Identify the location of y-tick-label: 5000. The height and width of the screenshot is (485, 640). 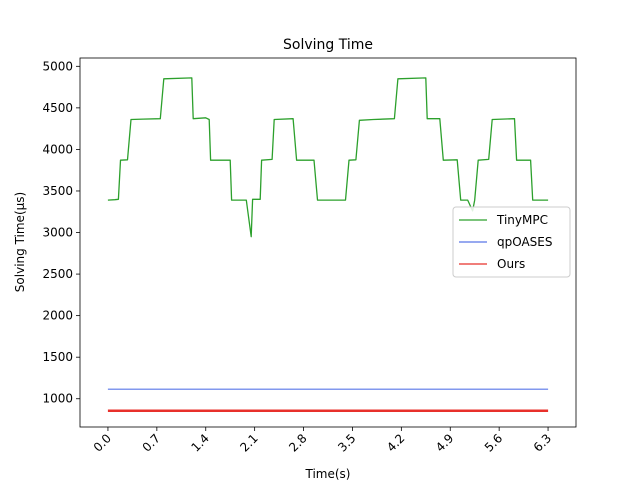
(57, 66).